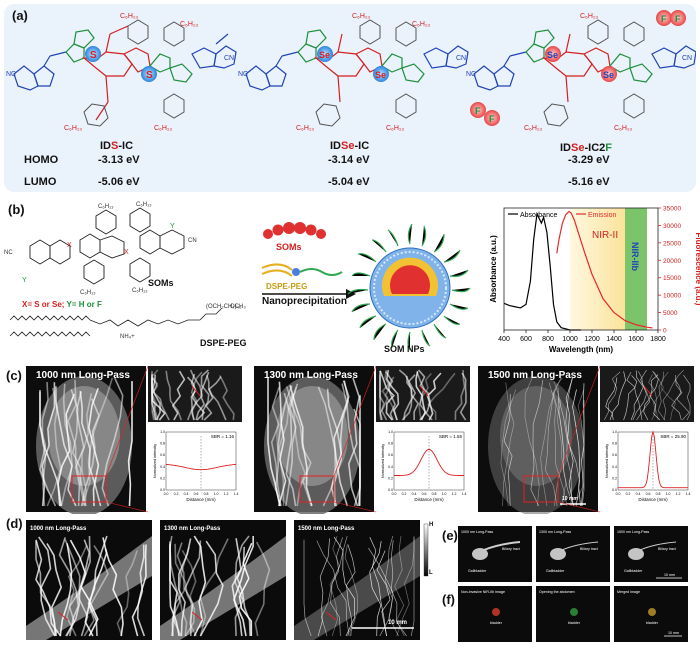 The image size is (700, 647). I want to click on c-filter-label-1: 1000 nm Long-Pass, so click(83, 375).